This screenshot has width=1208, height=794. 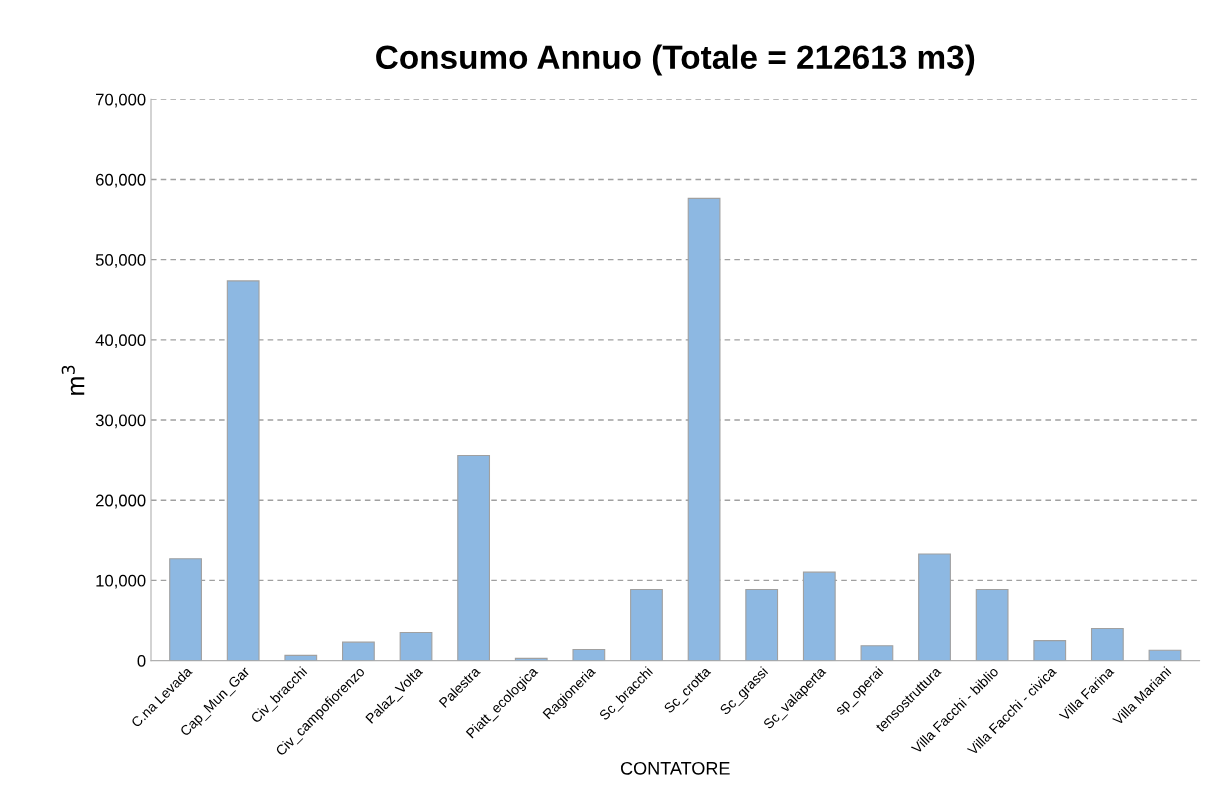 What do you see at coordinates (121, 501) in the screenshot?
I see `y-tick-label: 20,000` at bounding box center [121, 501].